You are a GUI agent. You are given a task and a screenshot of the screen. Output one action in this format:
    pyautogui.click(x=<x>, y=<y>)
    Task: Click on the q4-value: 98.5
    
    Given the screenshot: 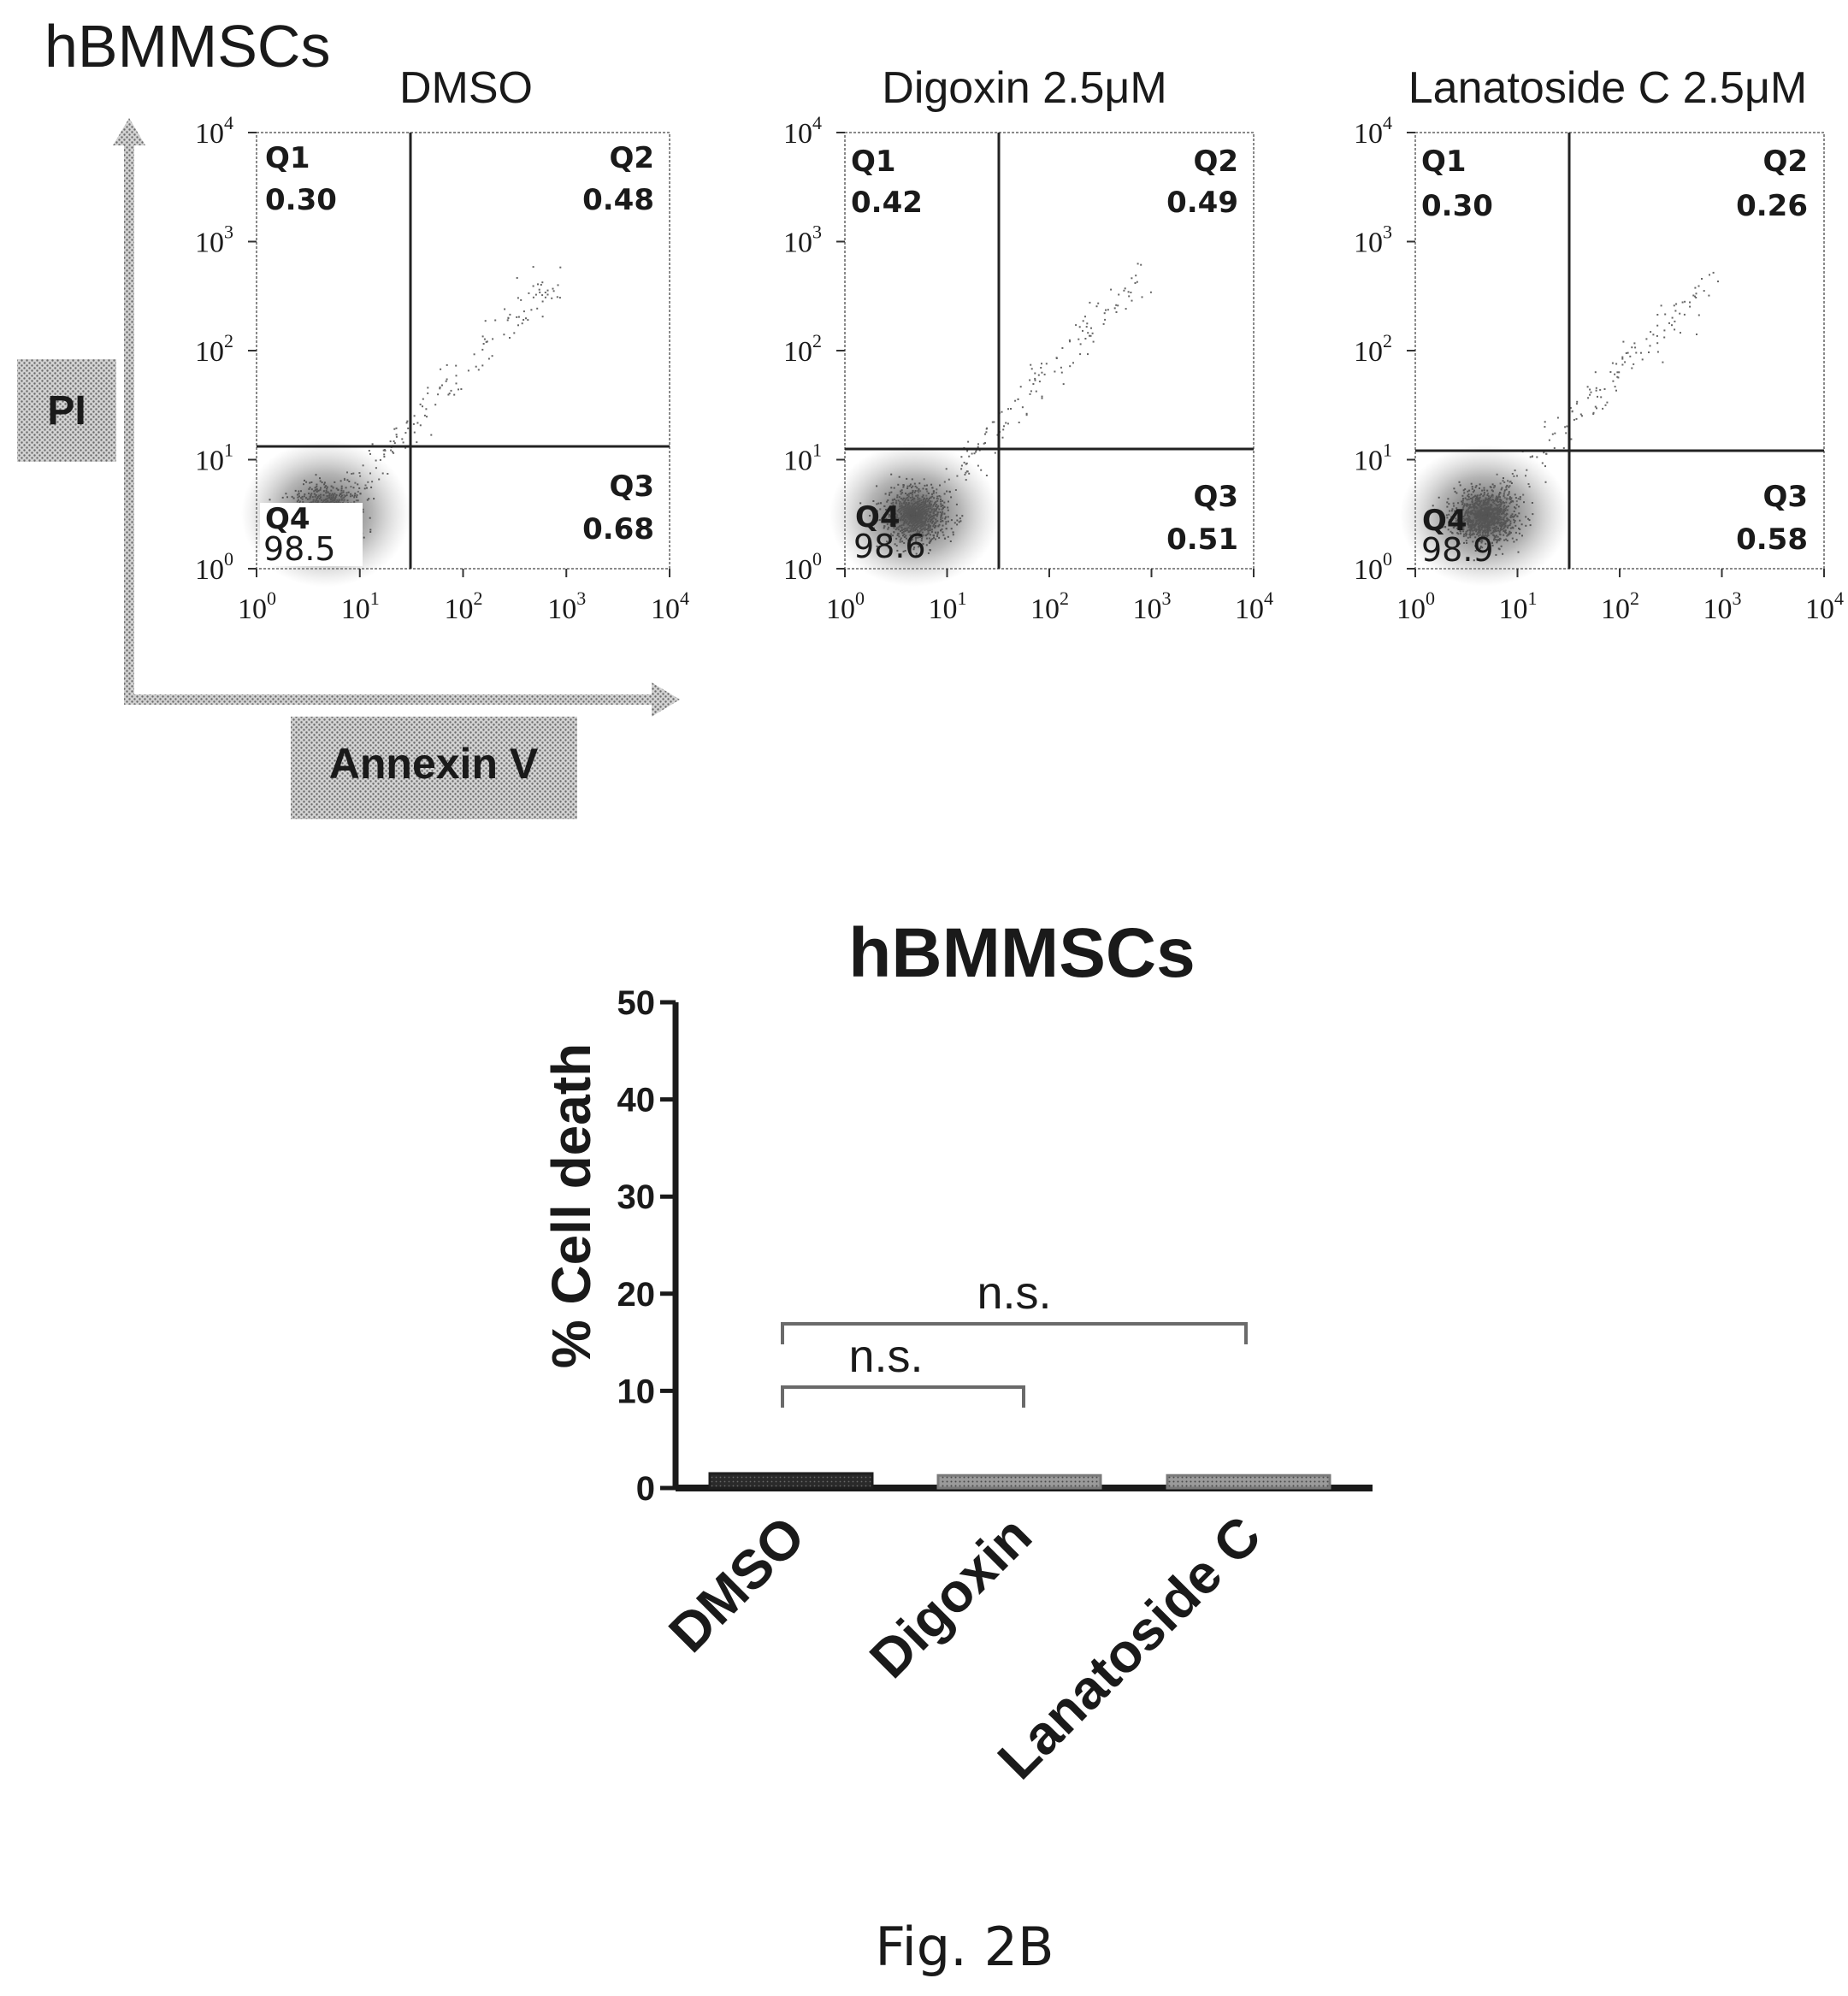 What is the action you would take?
    pyautogui.click(x=299, y=549)
    